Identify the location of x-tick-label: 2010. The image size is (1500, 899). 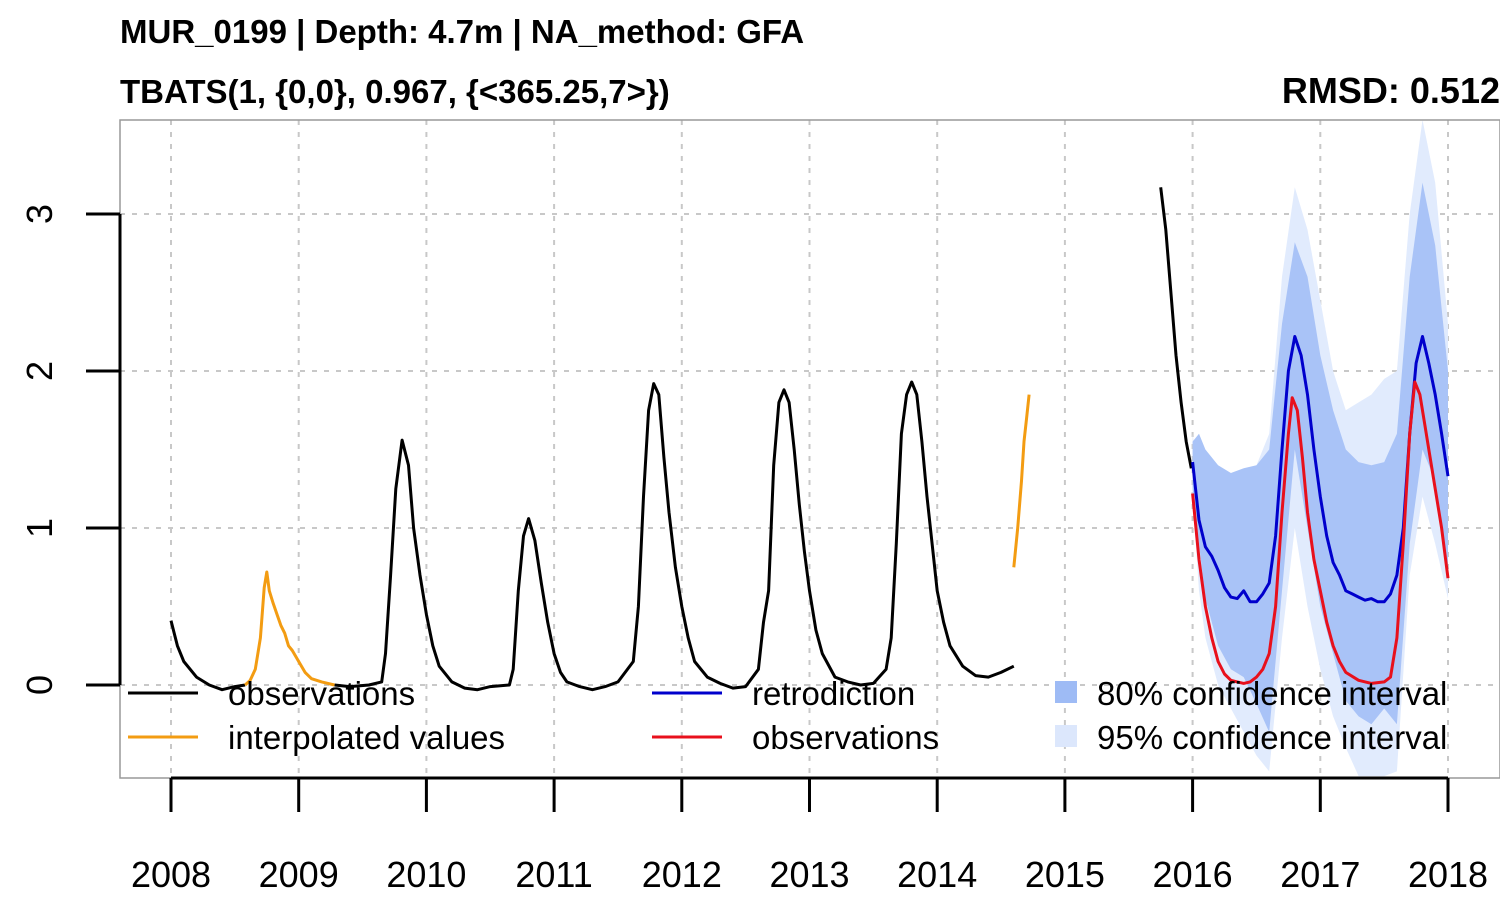
(426, 874).